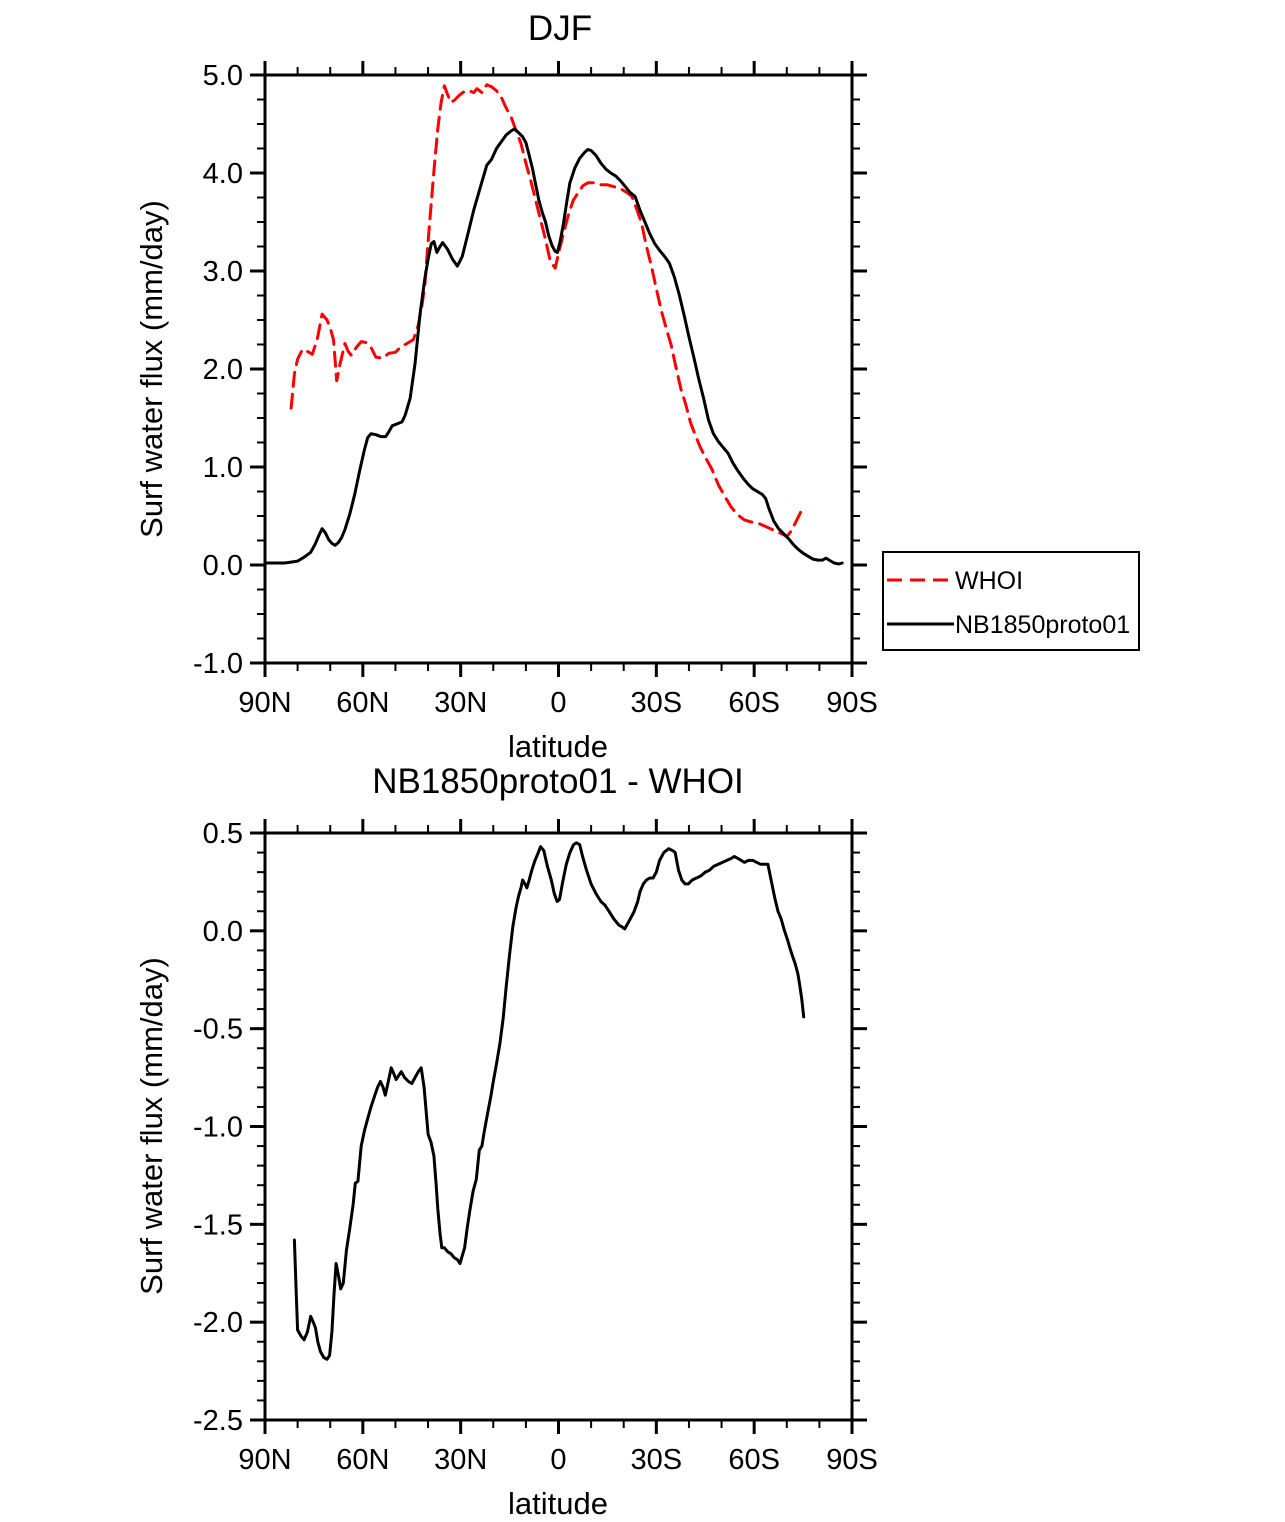 The image size is (1285, 1522). I want to click on y-tick-label: 2.0, so click(223, 370).